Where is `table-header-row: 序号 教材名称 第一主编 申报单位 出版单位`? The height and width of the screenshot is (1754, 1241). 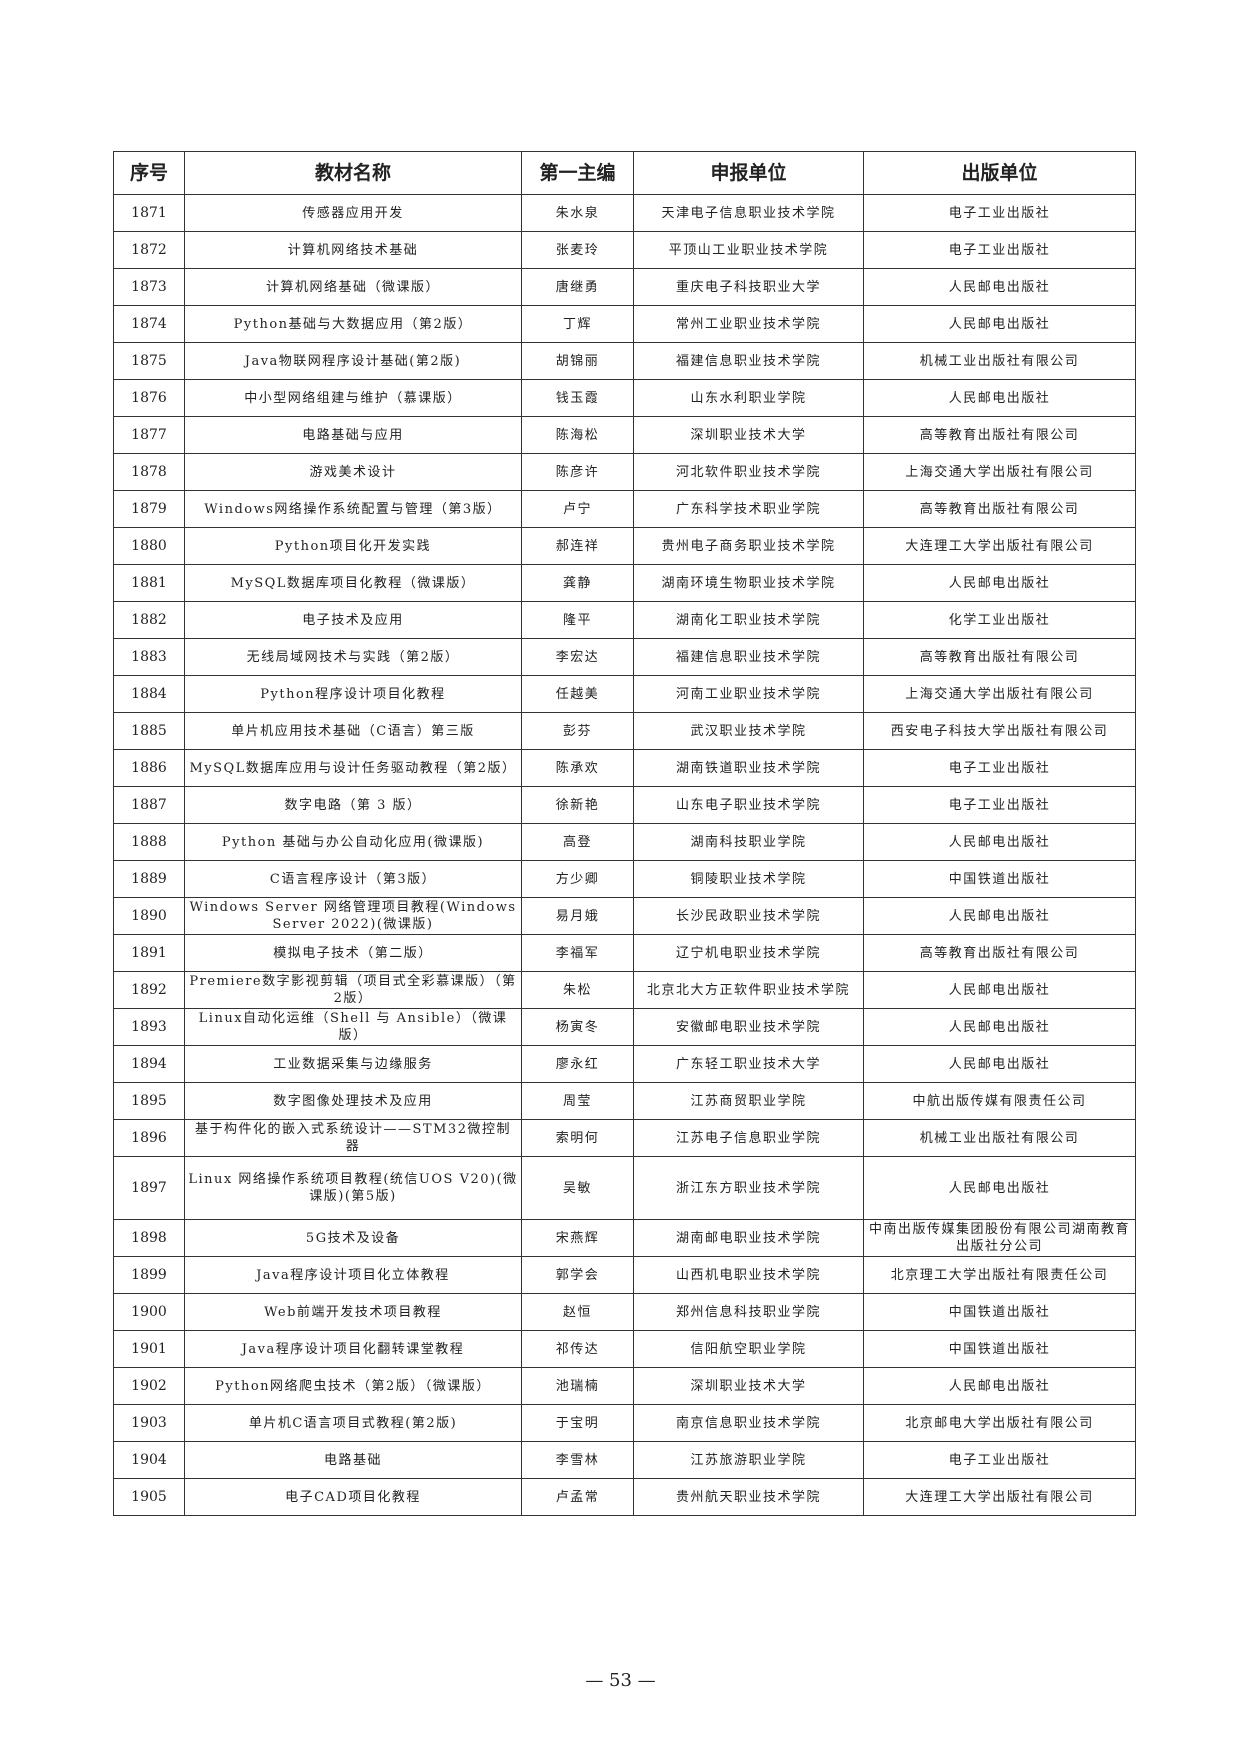
table-header-row: 序号 教材名称 第一主编 申报单位 出版单位 is located at coordinates (624, 173).